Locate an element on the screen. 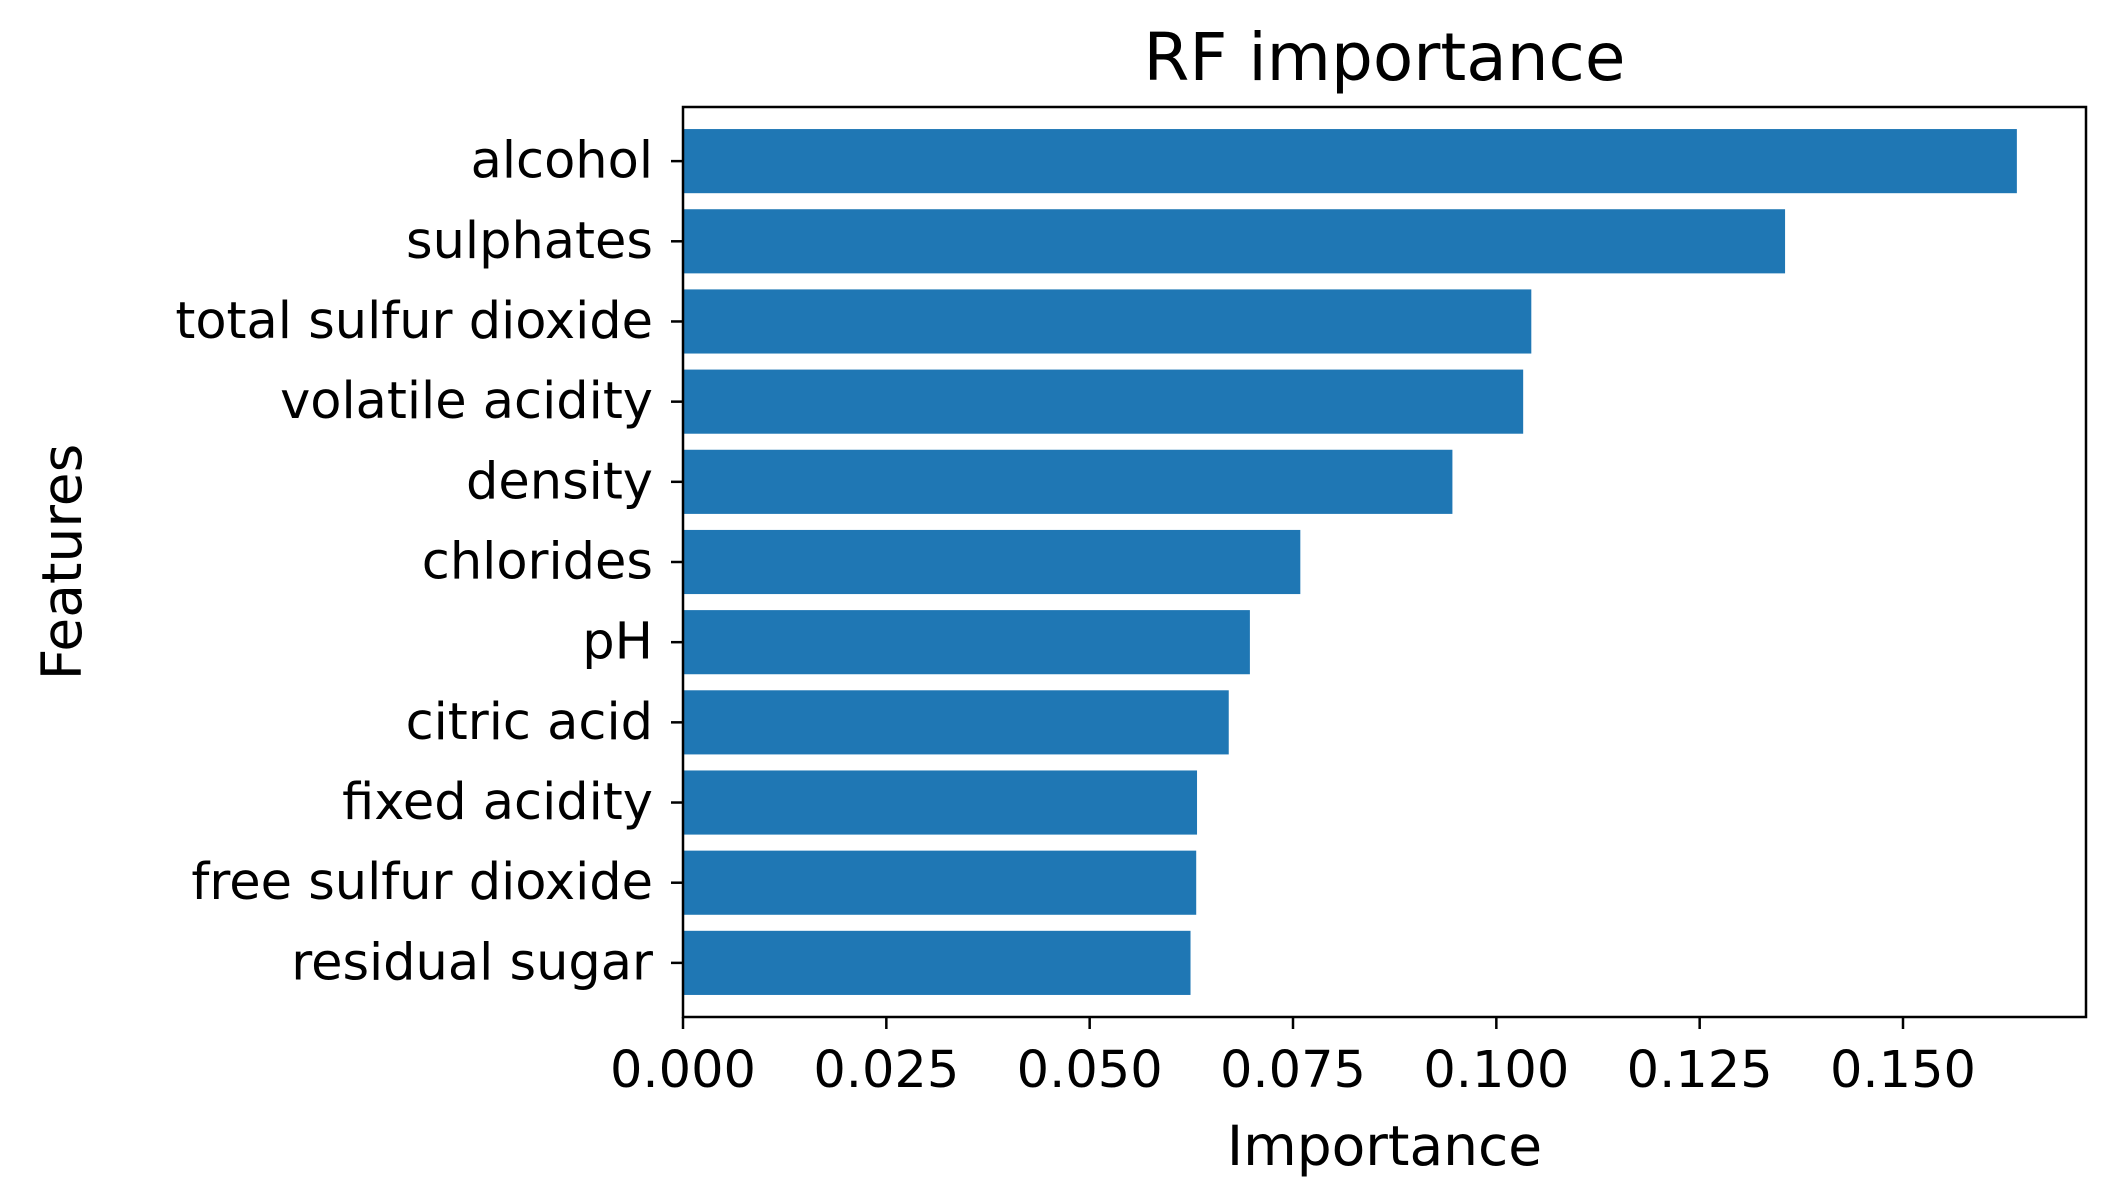 The width and height of the screenshot is (2104, 1203). x-axis-title: Importance is located at coordinates (1384, 1146).